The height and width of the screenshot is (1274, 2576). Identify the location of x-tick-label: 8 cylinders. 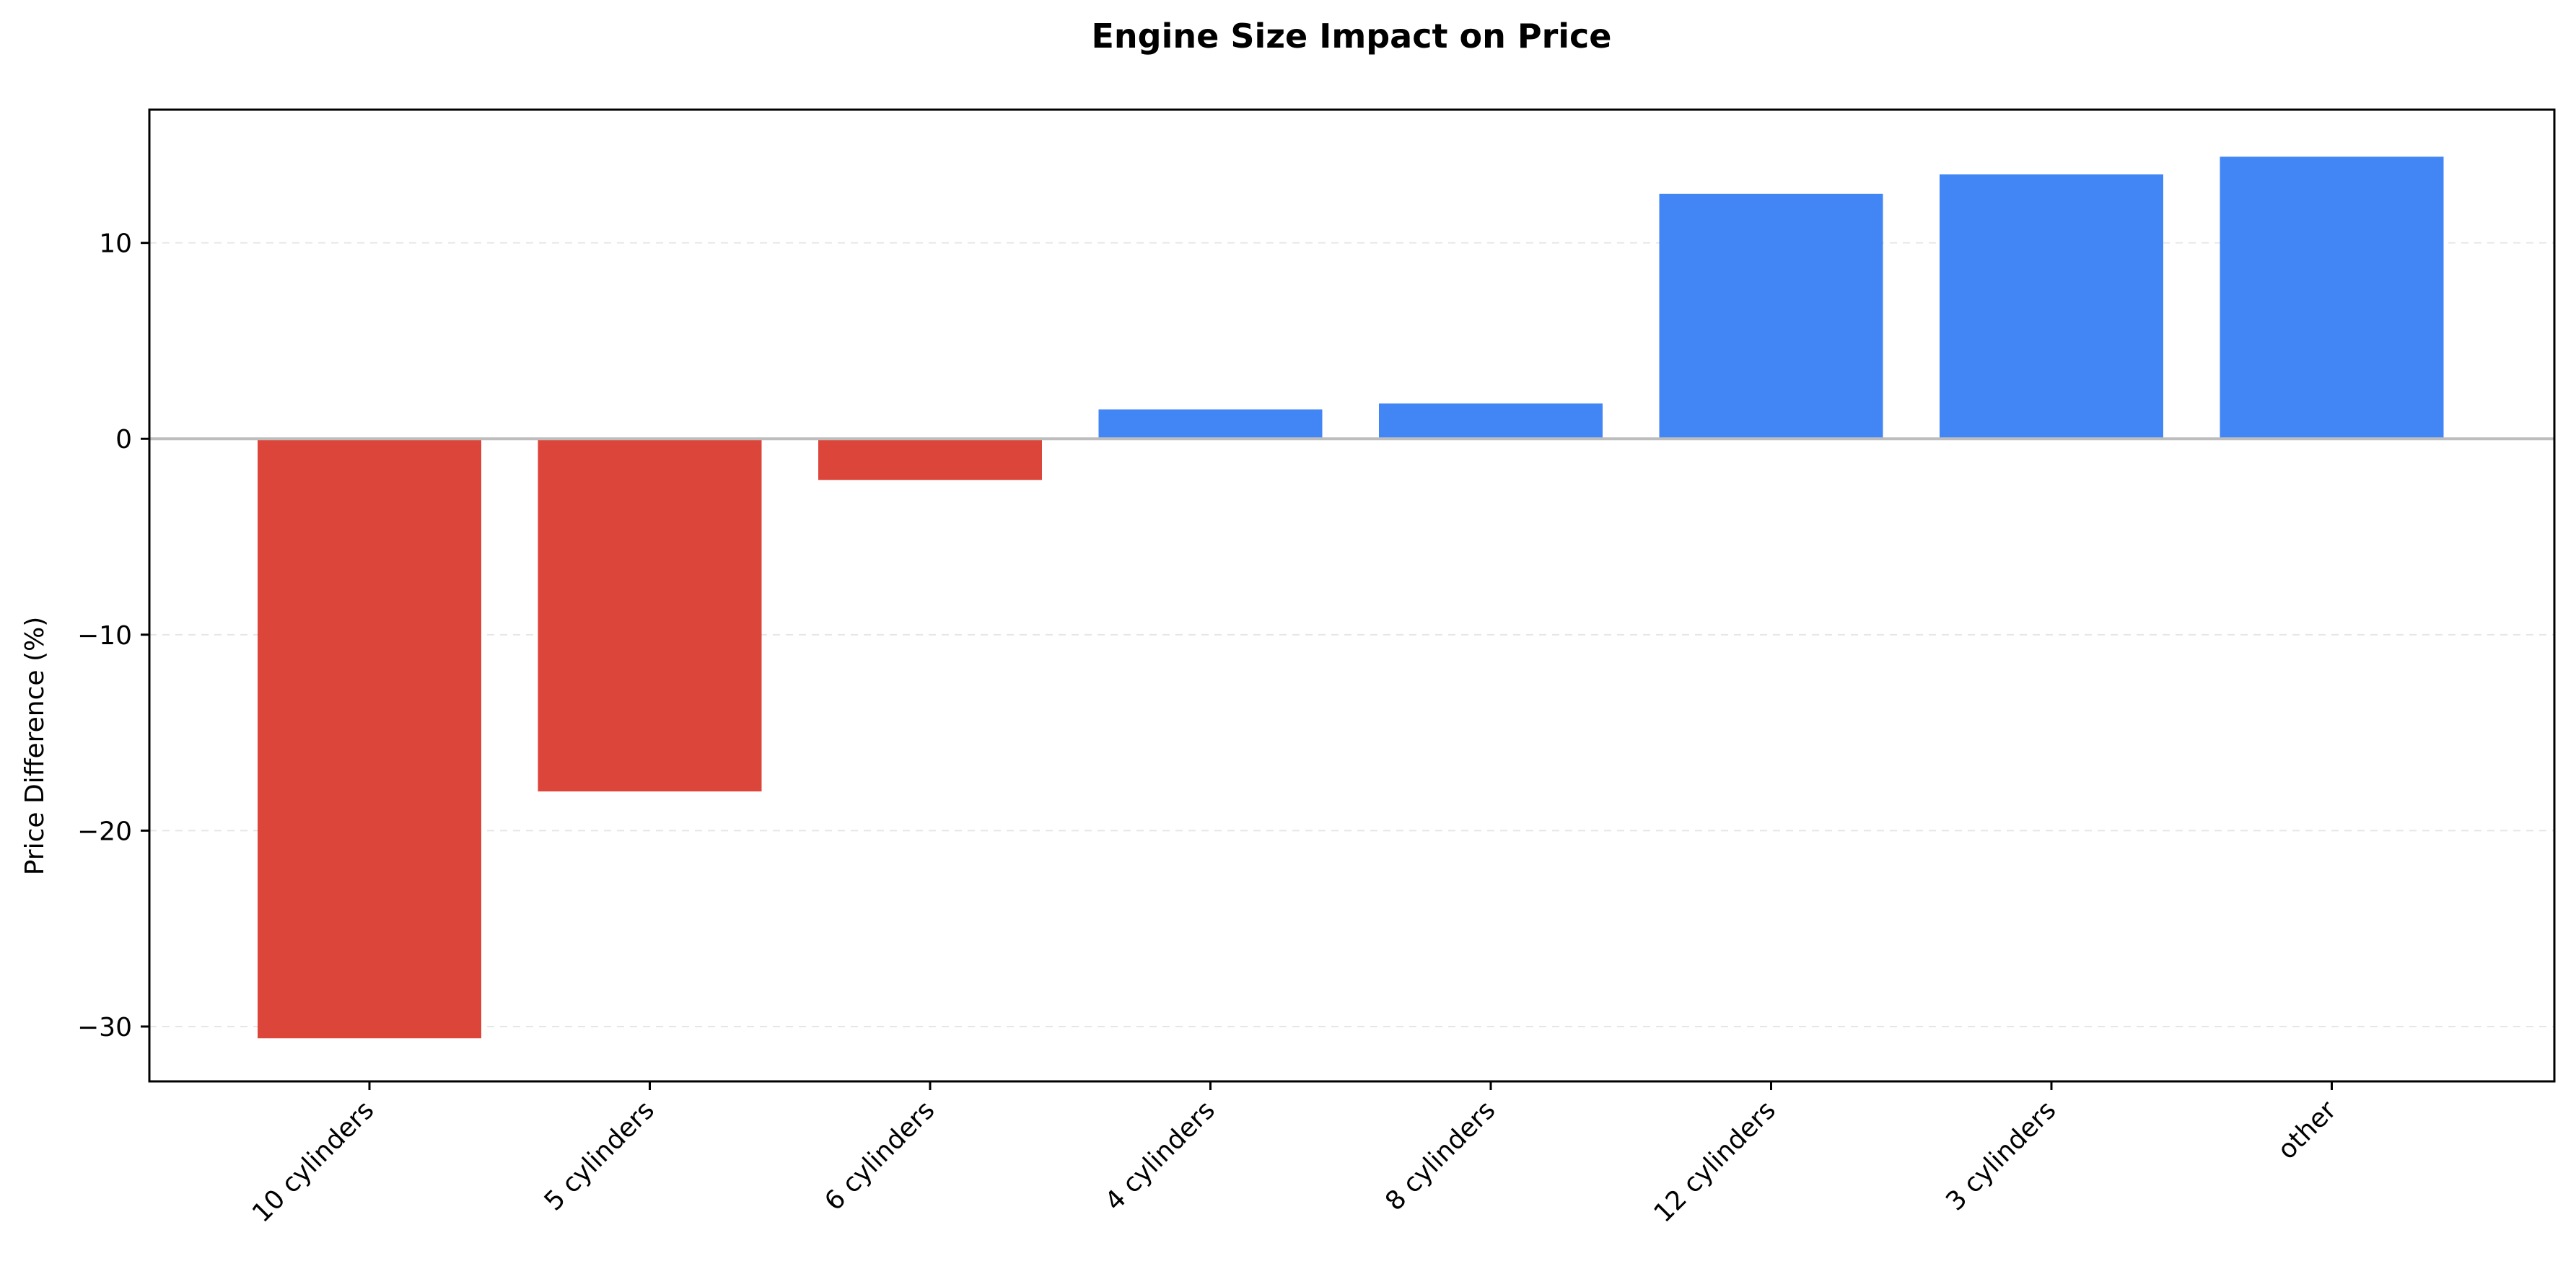
(1440, 1156).